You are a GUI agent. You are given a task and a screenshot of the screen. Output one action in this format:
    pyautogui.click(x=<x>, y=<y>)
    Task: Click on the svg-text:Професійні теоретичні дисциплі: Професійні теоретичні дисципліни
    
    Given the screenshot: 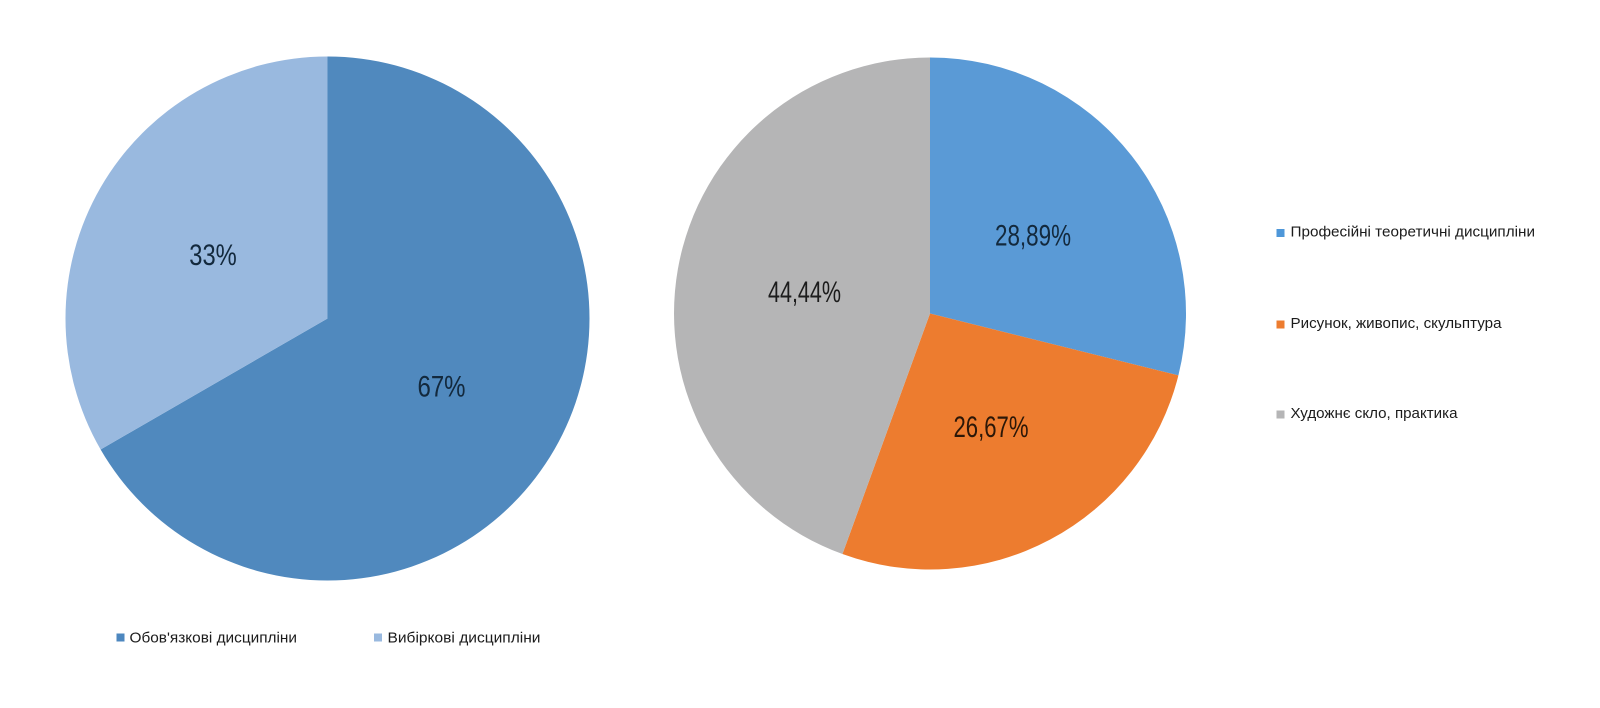 What is the action you would take?
    pyautogui.click(x=1413, y=233)
    